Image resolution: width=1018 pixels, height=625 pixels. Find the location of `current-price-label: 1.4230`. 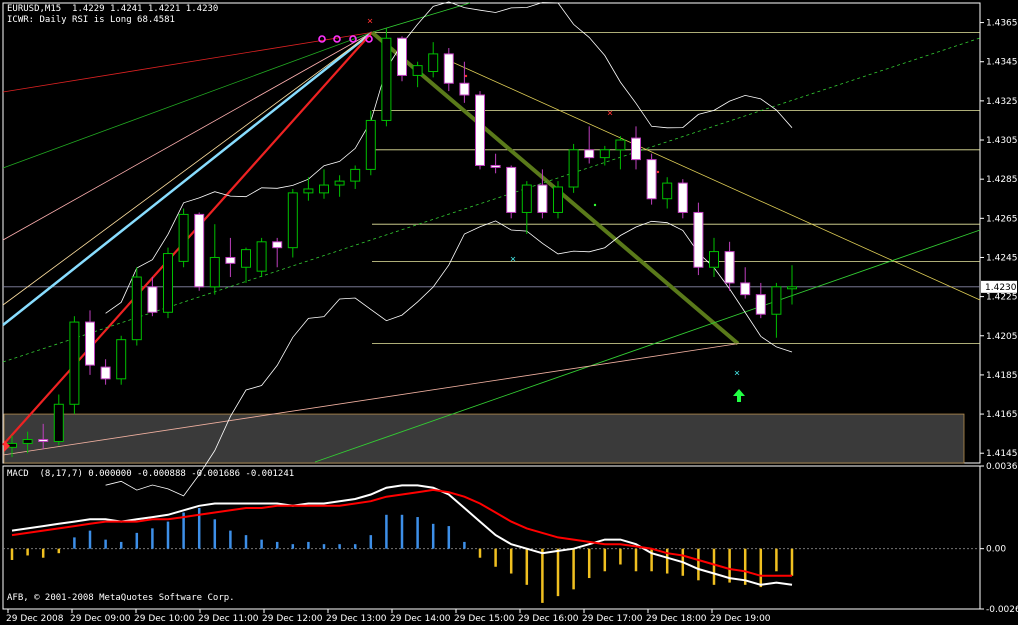

current-price-label: 1.4230 is located at coordinates (1001, 288).